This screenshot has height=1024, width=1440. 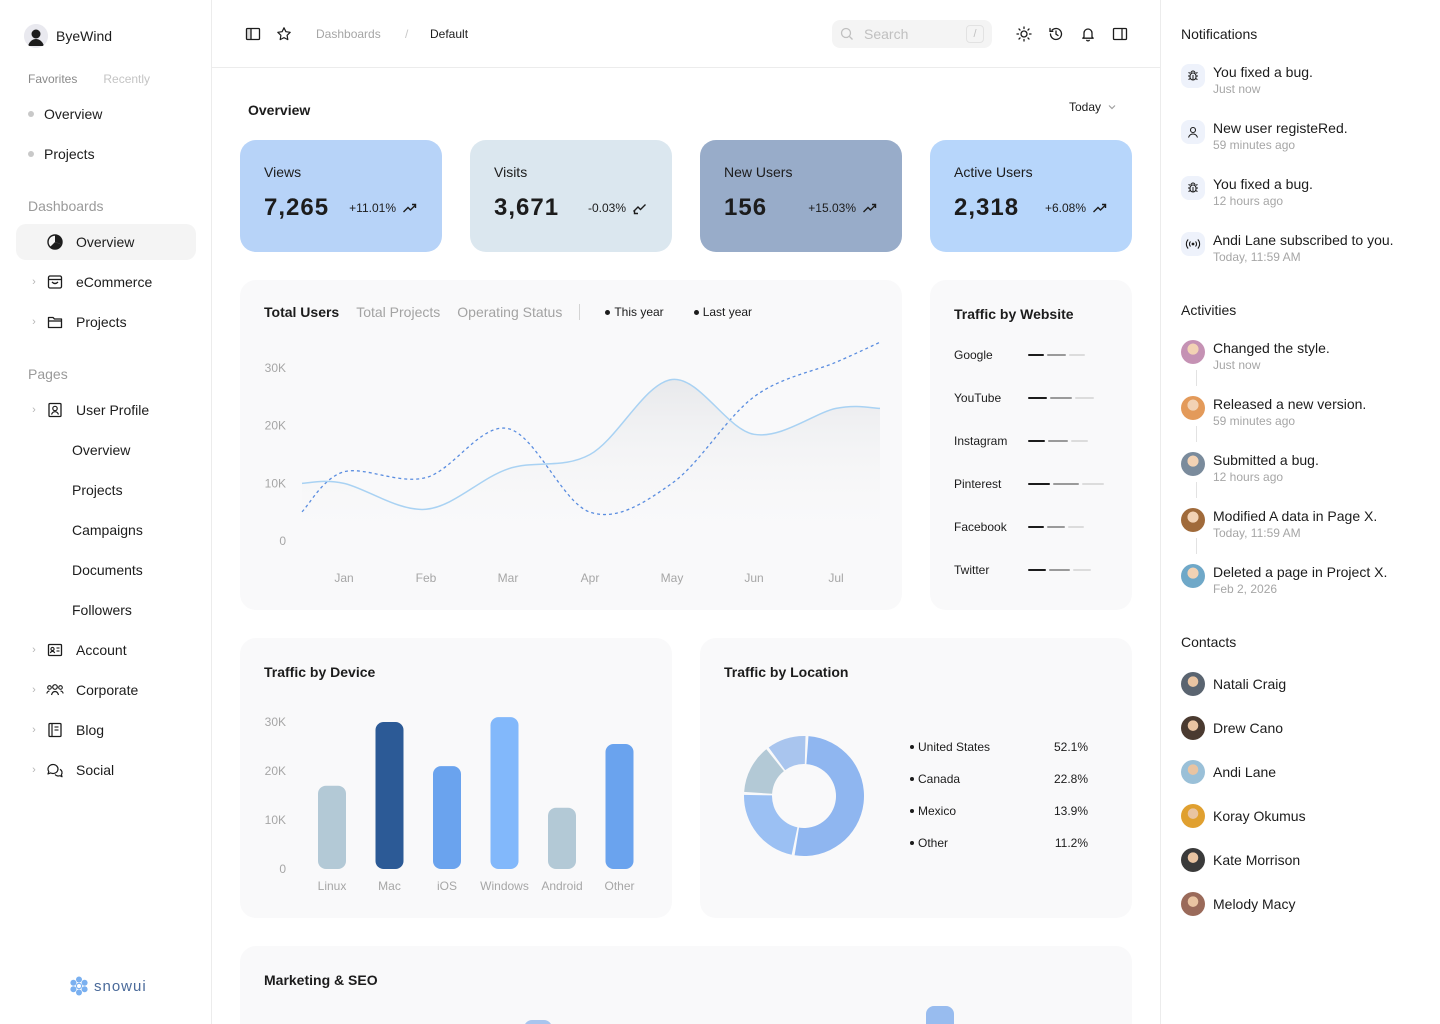 I want to click on favorite-label: Projects, so click(x=69, y=154).